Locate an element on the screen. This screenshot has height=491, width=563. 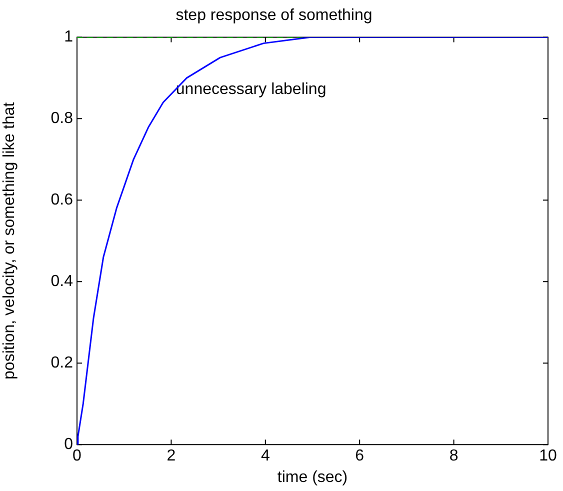
x-tick-label: 10 is located at coordinates (548, 456).